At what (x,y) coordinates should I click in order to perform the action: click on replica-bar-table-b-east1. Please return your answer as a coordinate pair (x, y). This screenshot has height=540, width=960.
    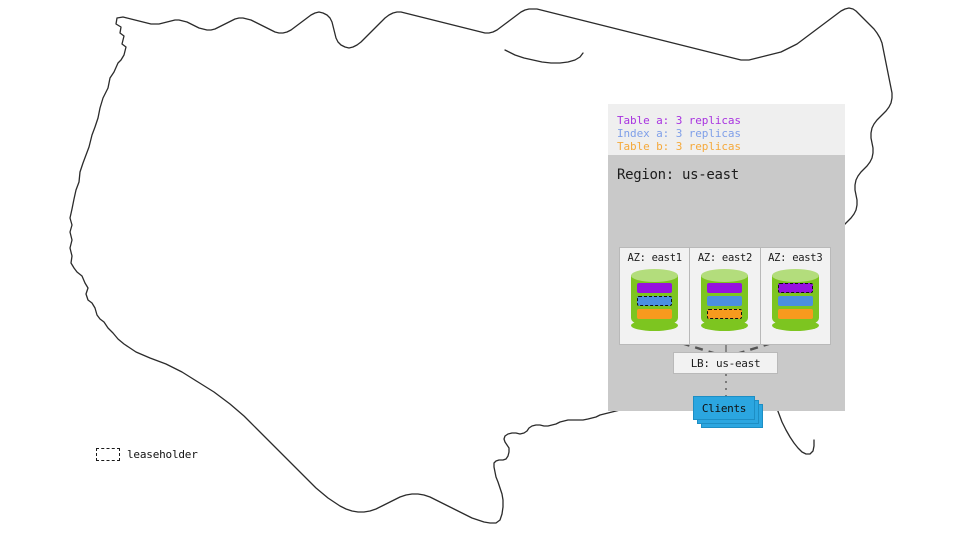
    Looking at the image, I should click on (655, 314).